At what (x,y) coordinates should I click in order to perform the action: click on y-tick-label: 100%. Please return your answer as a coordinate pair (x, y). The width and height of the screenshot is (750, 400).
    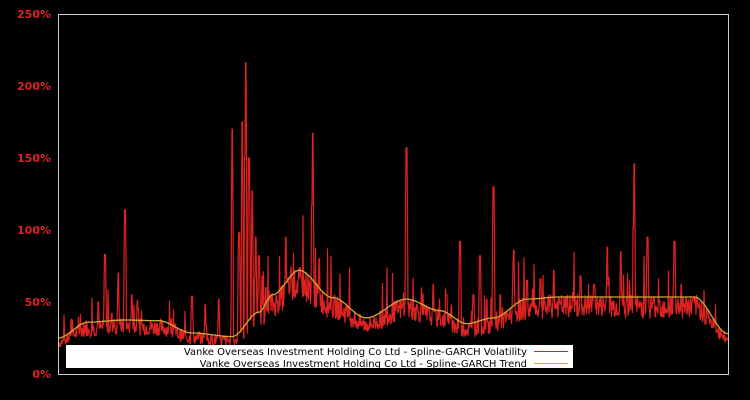
    Looking at the image, I should click on (34, 230).